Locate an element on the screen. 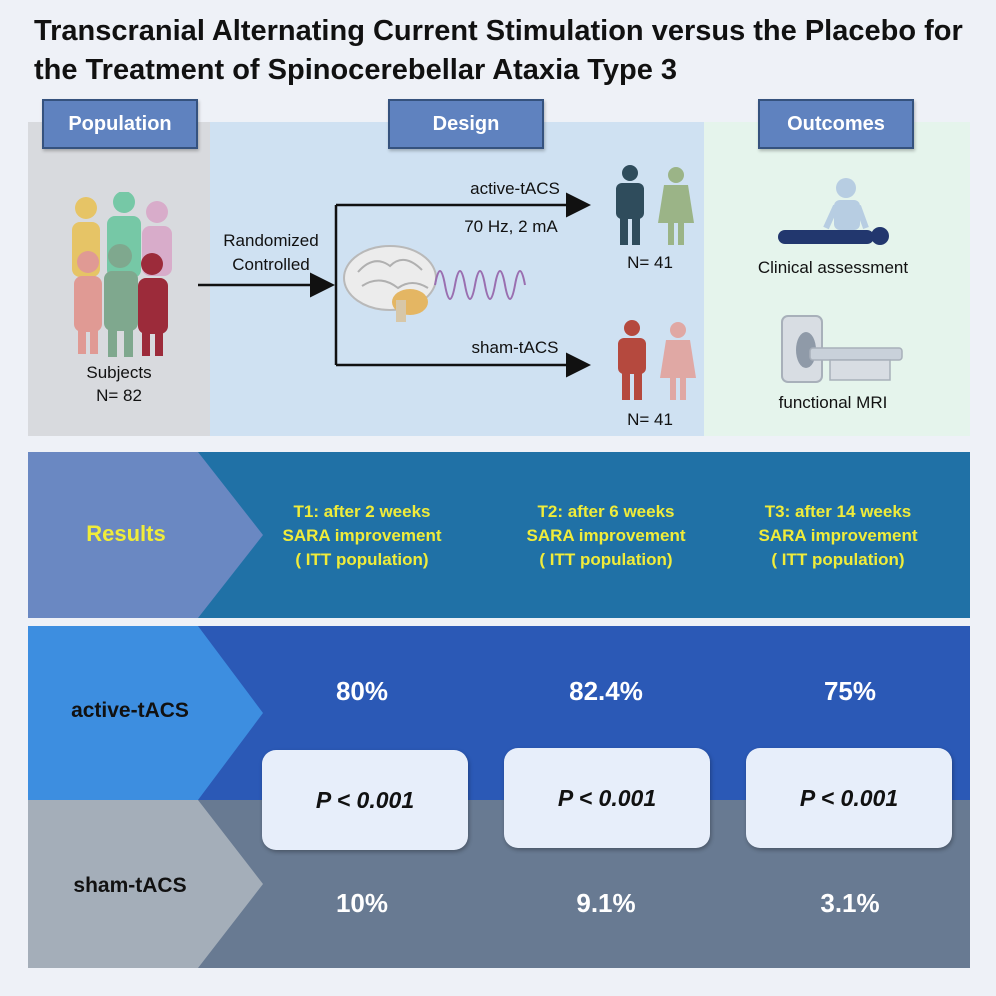  sham-chevron is located at coordinates (145, 884).